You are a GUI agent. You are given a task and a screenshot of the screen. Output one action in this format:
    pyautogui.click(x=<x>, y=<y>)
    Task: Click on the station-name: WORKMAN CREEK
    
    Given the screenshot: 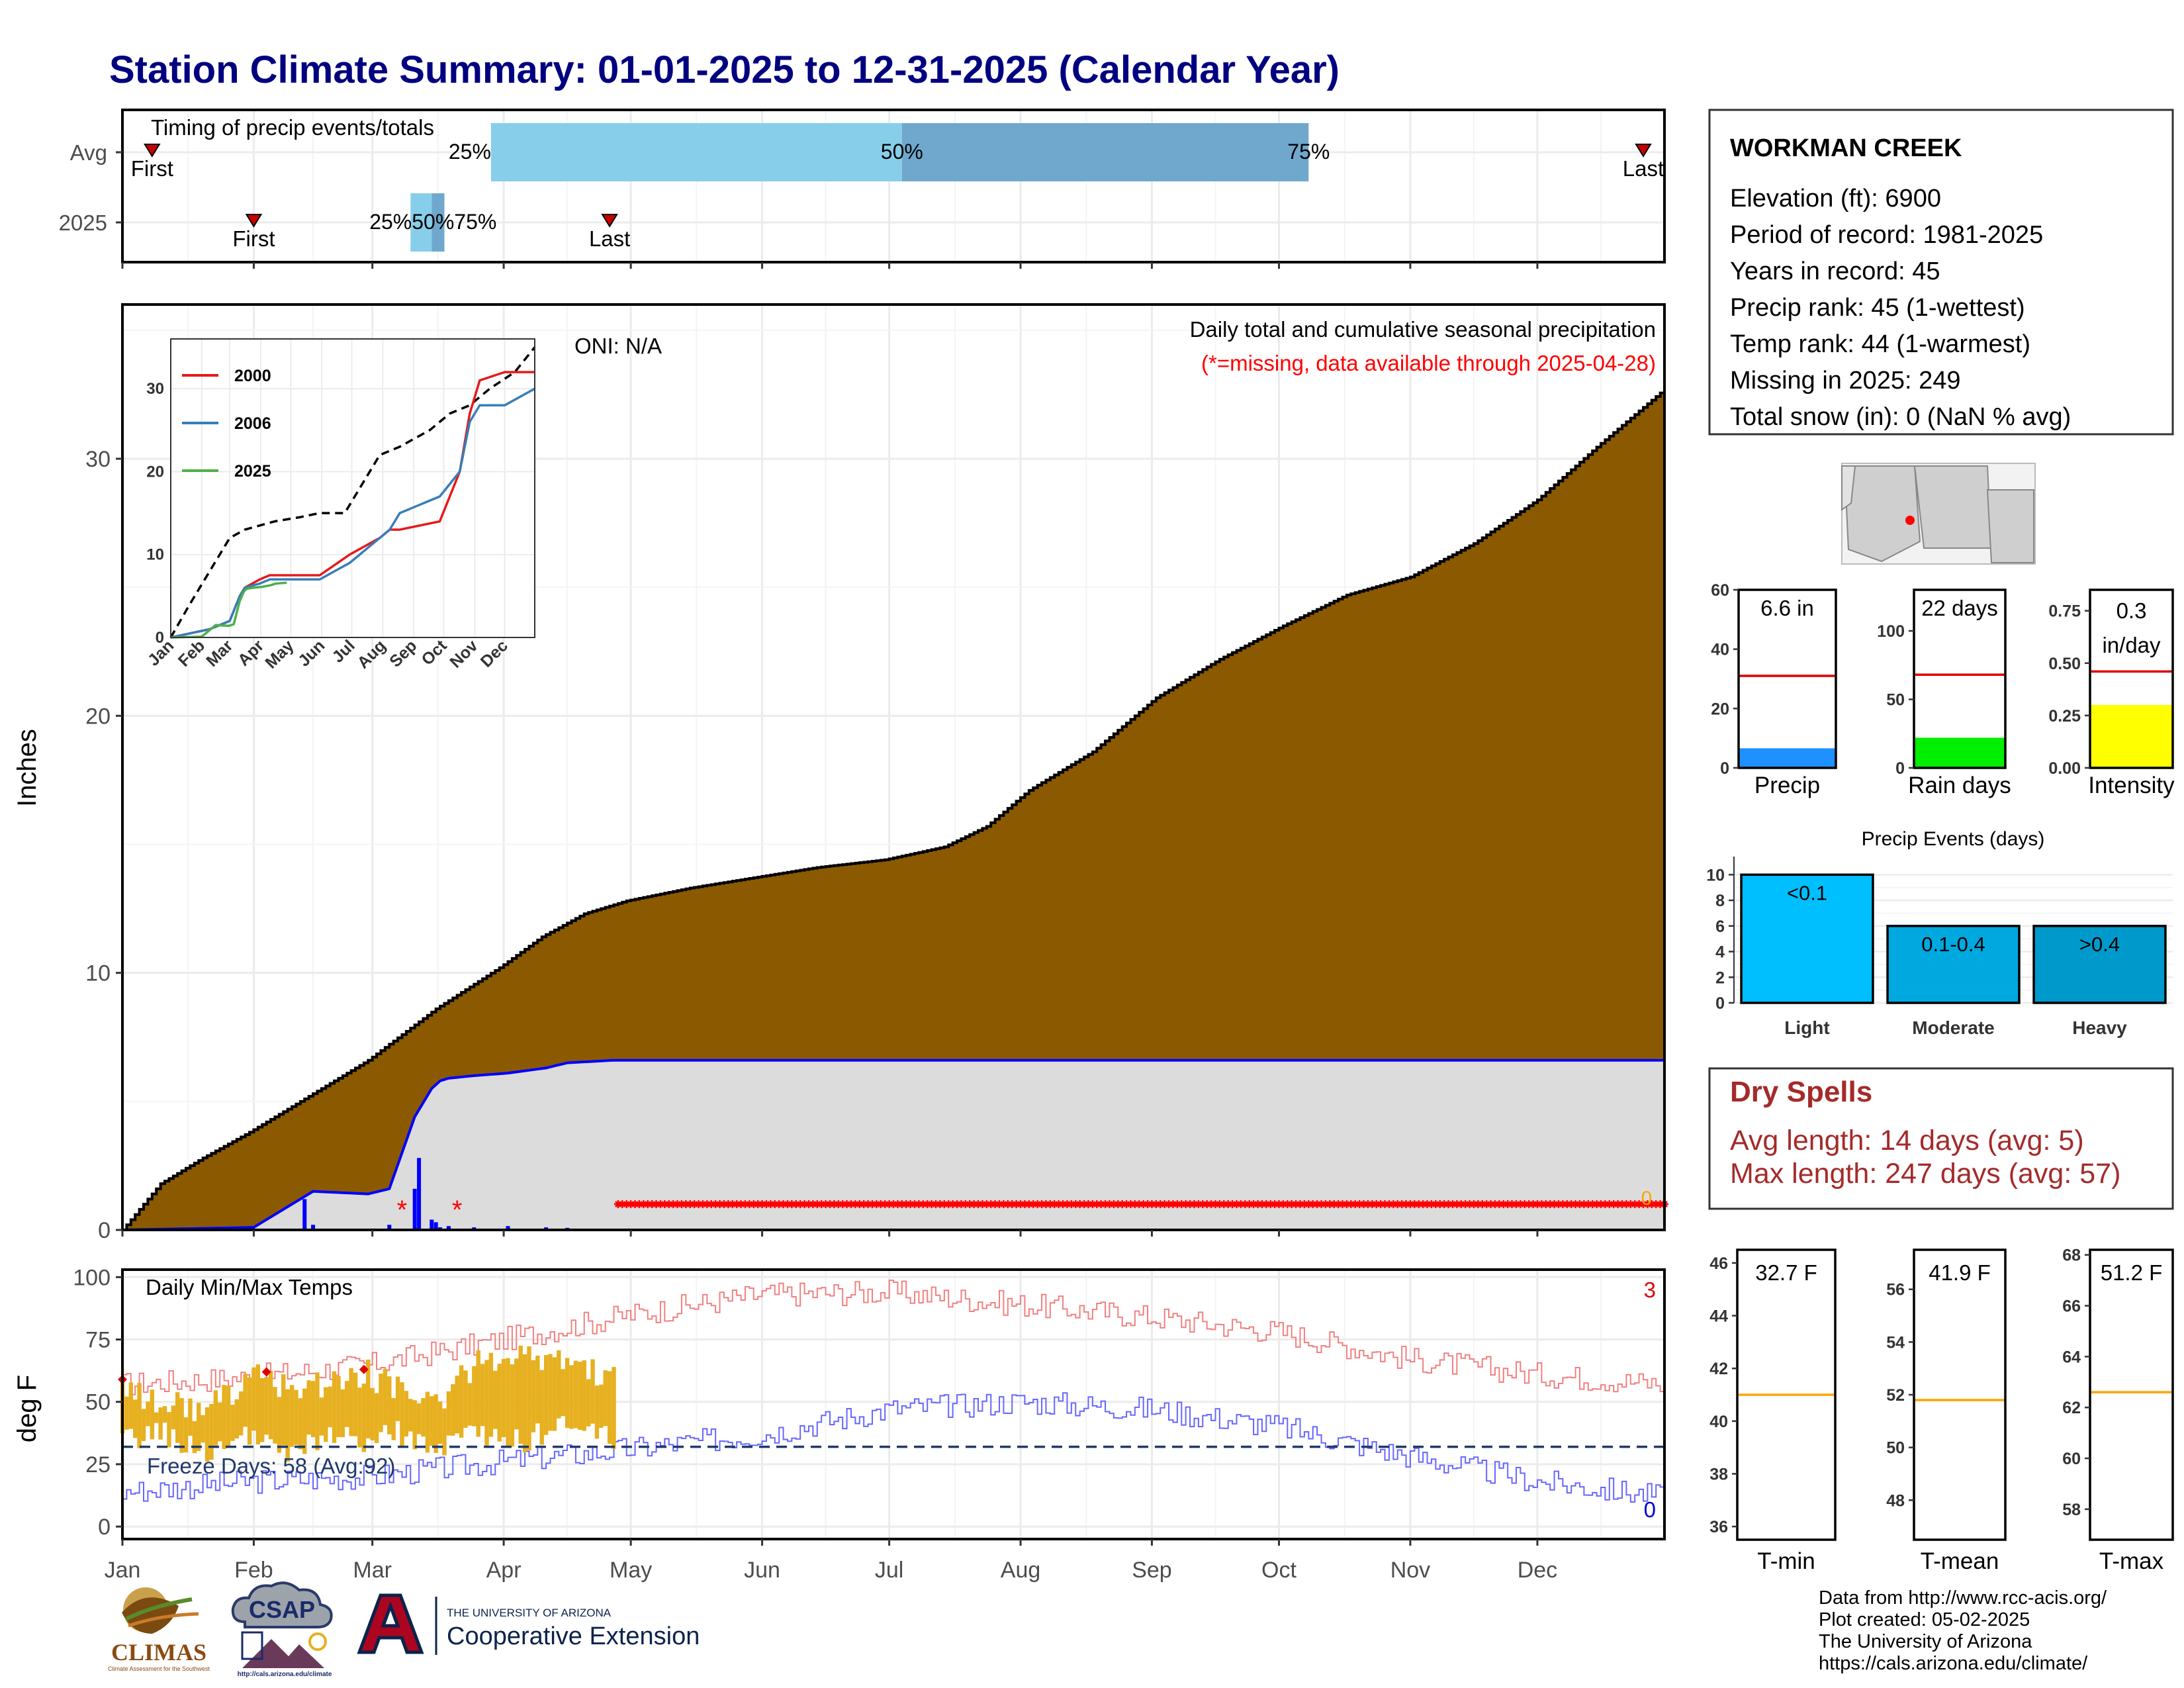 What is the action you would take?
    pyautogui.click(x=1846, y=148)
    